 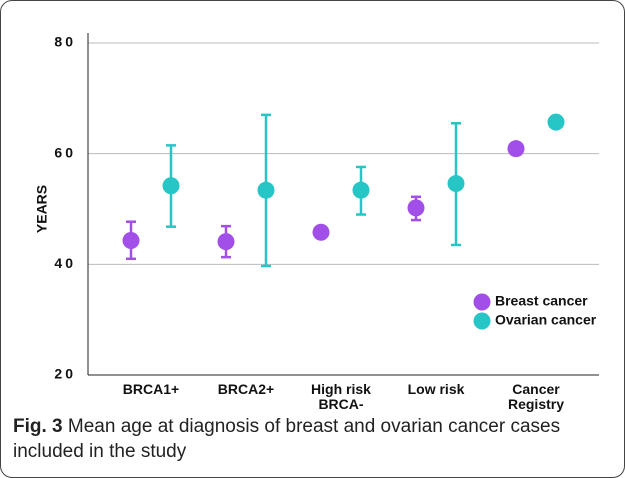 I want to click on y-tick-label: 60, so click(x=65, y=152).